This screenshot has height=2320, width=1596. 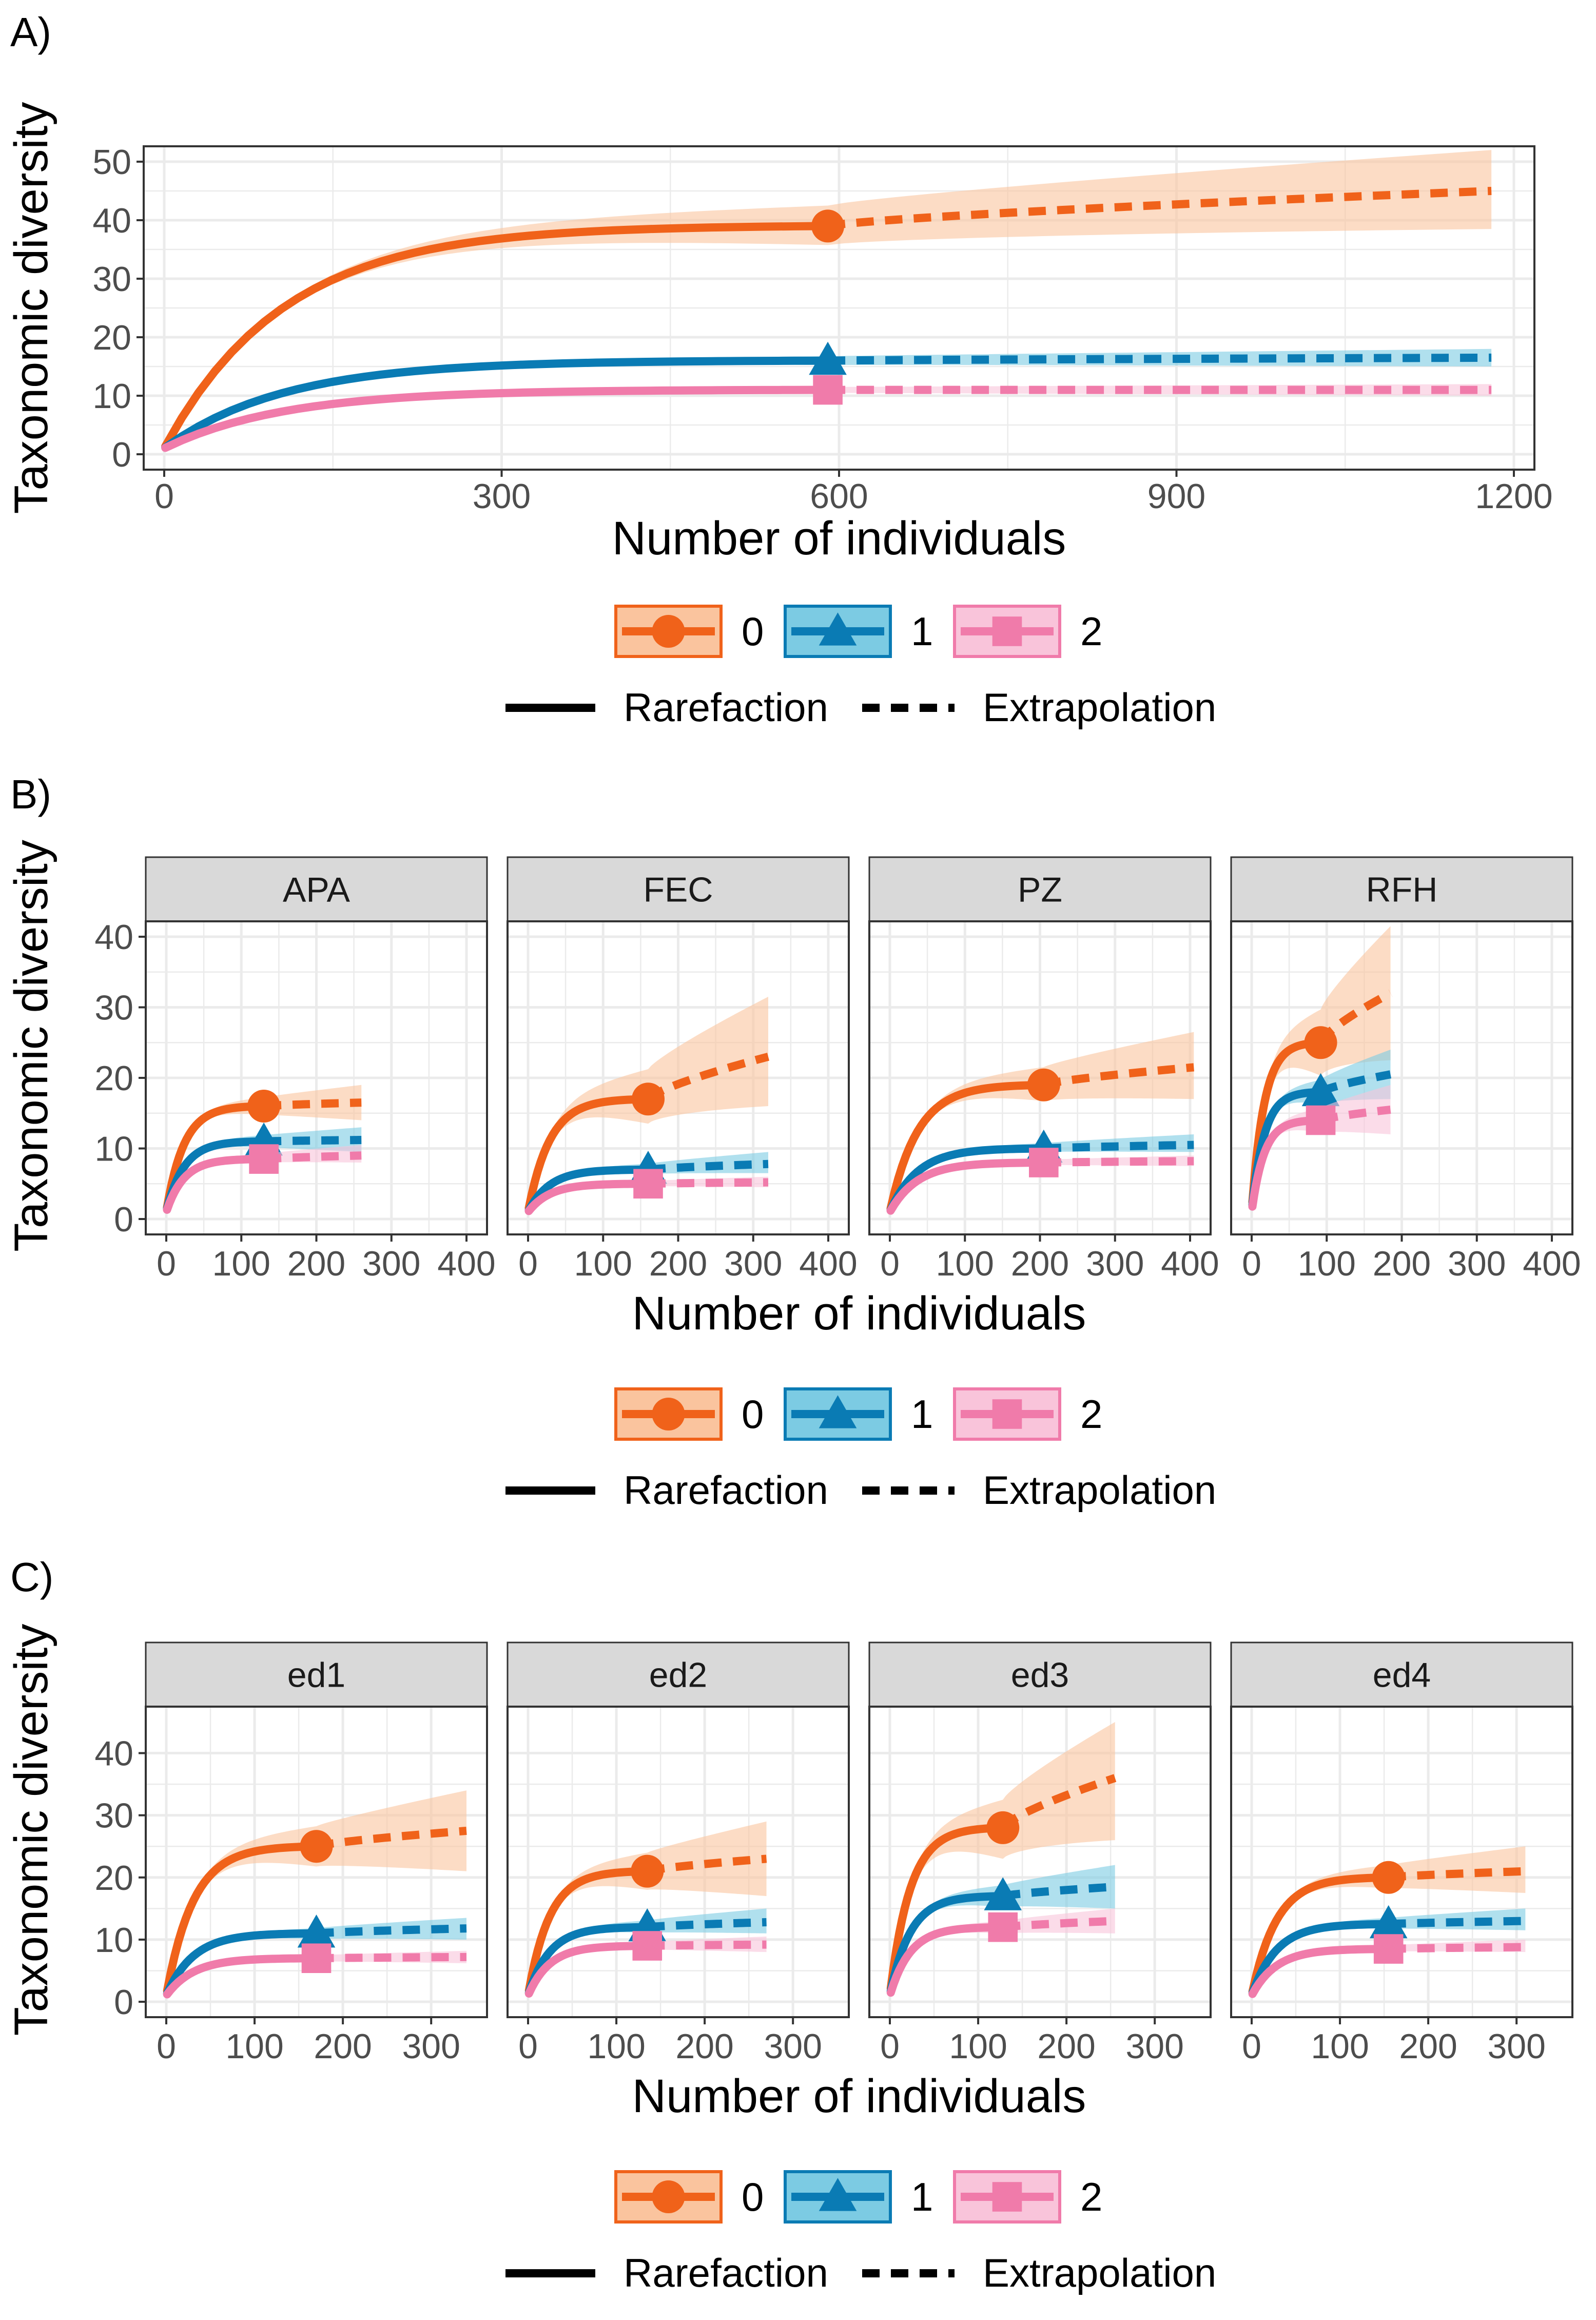 What do you see at coordinates (1176, 496) in the screenshot?
I see `x-tick-label: 900` at bounding box center [1176, 496].